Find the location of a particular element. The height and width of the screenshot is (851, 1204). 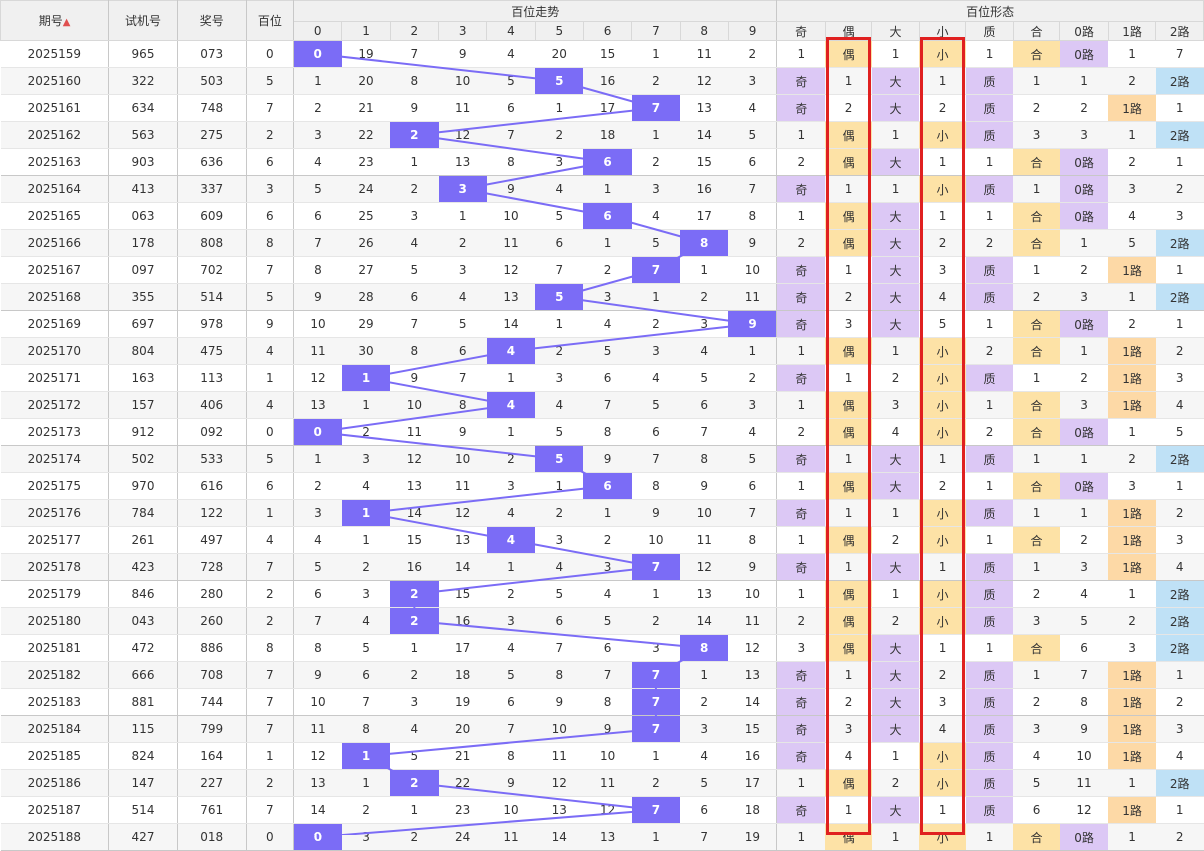

digit-header-9: 9 is located at coordinates (752, 31).